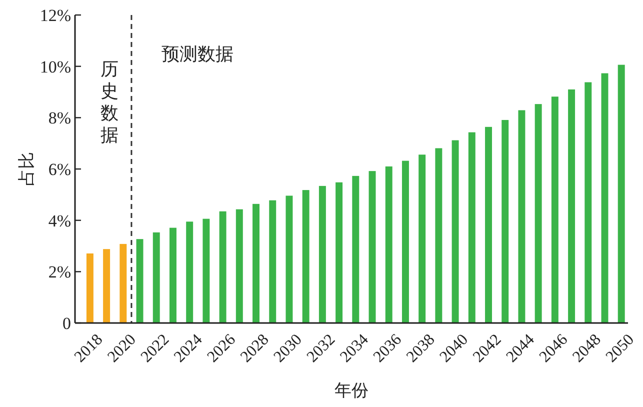  Describe the element at coordinates (59, 220) in the screenshot. I see `y-tick-label: 4%` at that location.